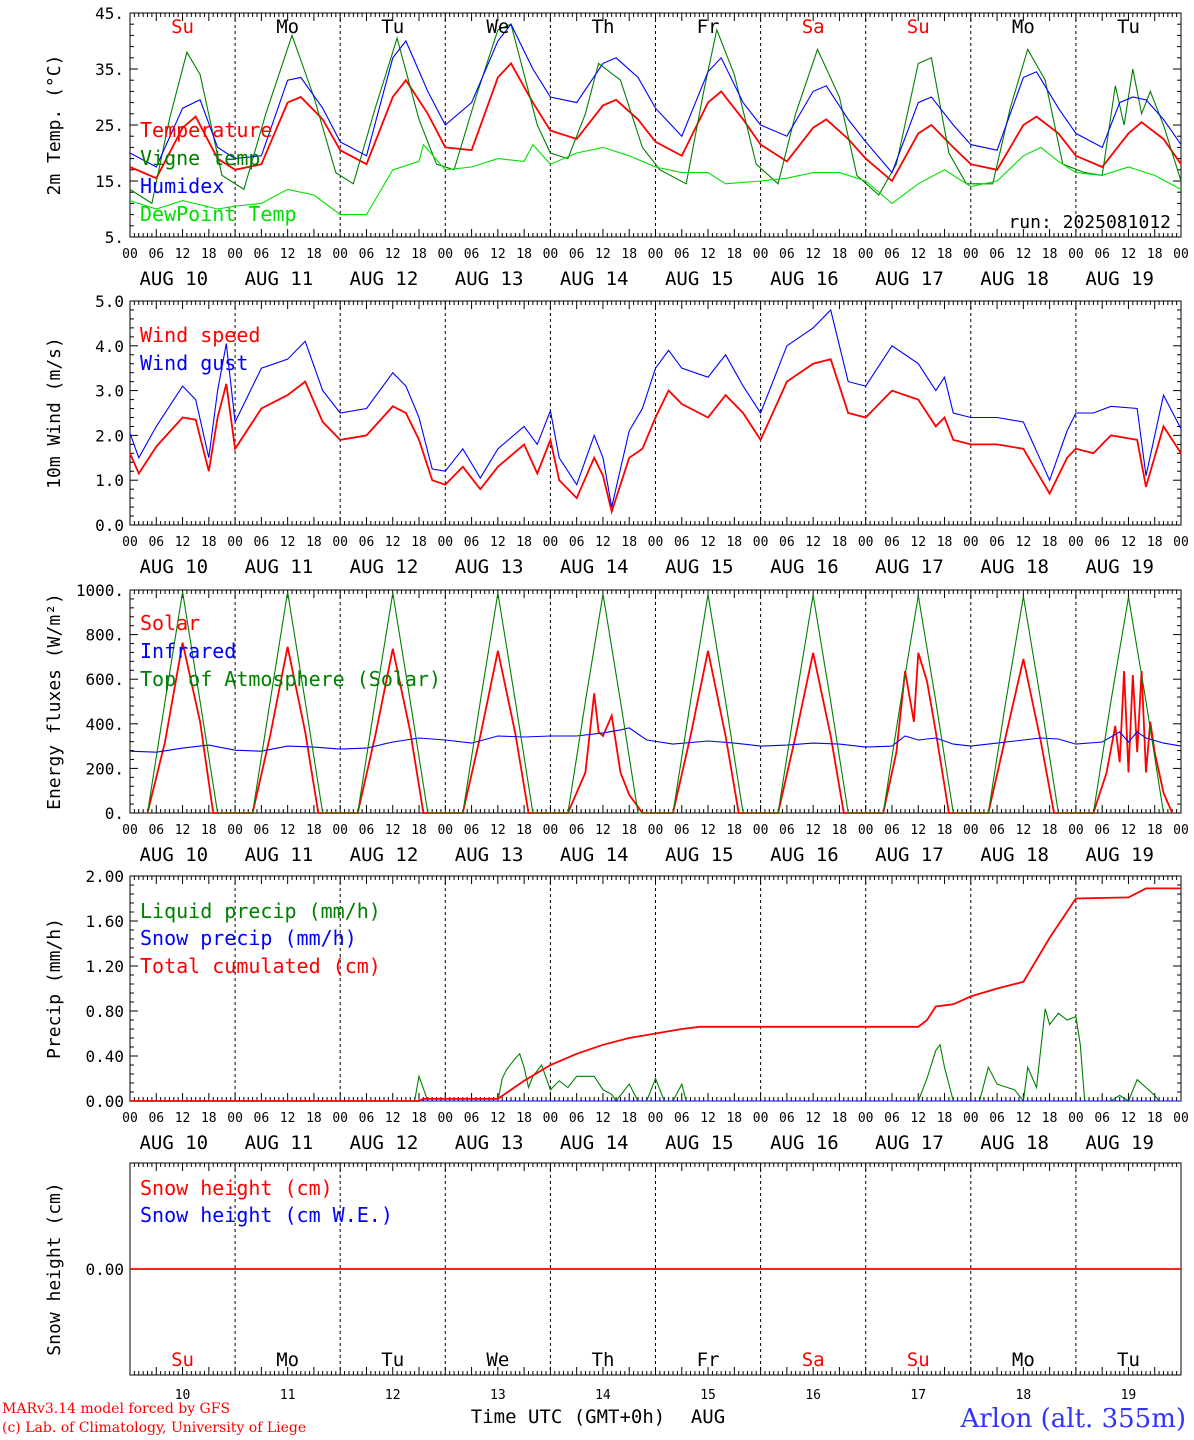 This screenshot has width=1194, height=1440. What do you see at coordinates (114, 237) in the screenshot?
I see `y-tick-label: 5.` at bounding box center [114, 237].